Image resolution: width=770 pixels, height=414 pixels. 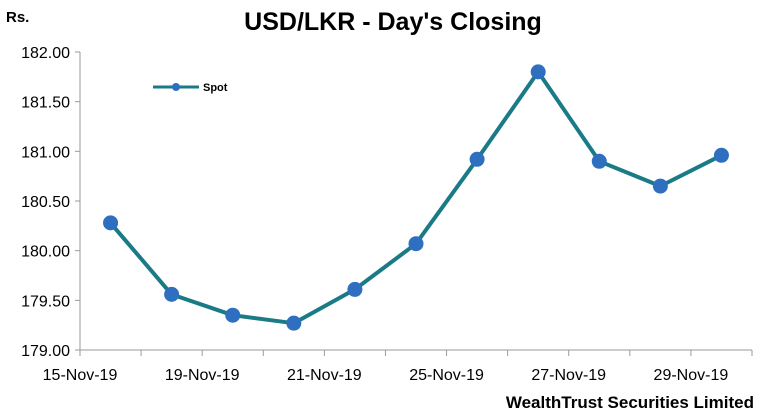 I want to click on source-credit: WealthTrust Securities Limited, so click(x=630, y=402).